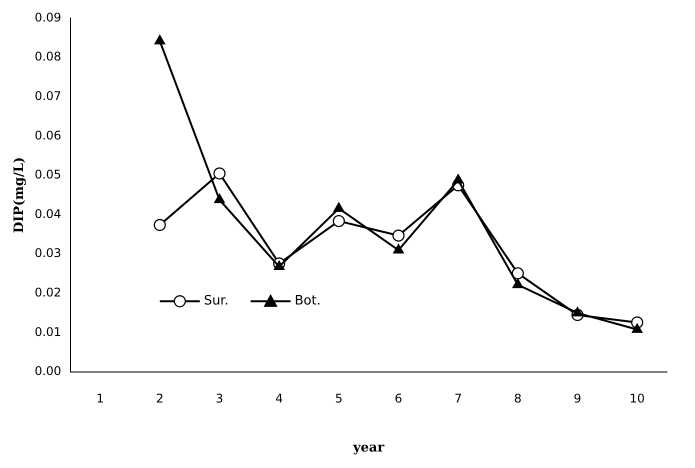 Image resolution: width=695 pixels, height=468 pixels. I want to click on x-tick-label: 4, so click(279, 398).